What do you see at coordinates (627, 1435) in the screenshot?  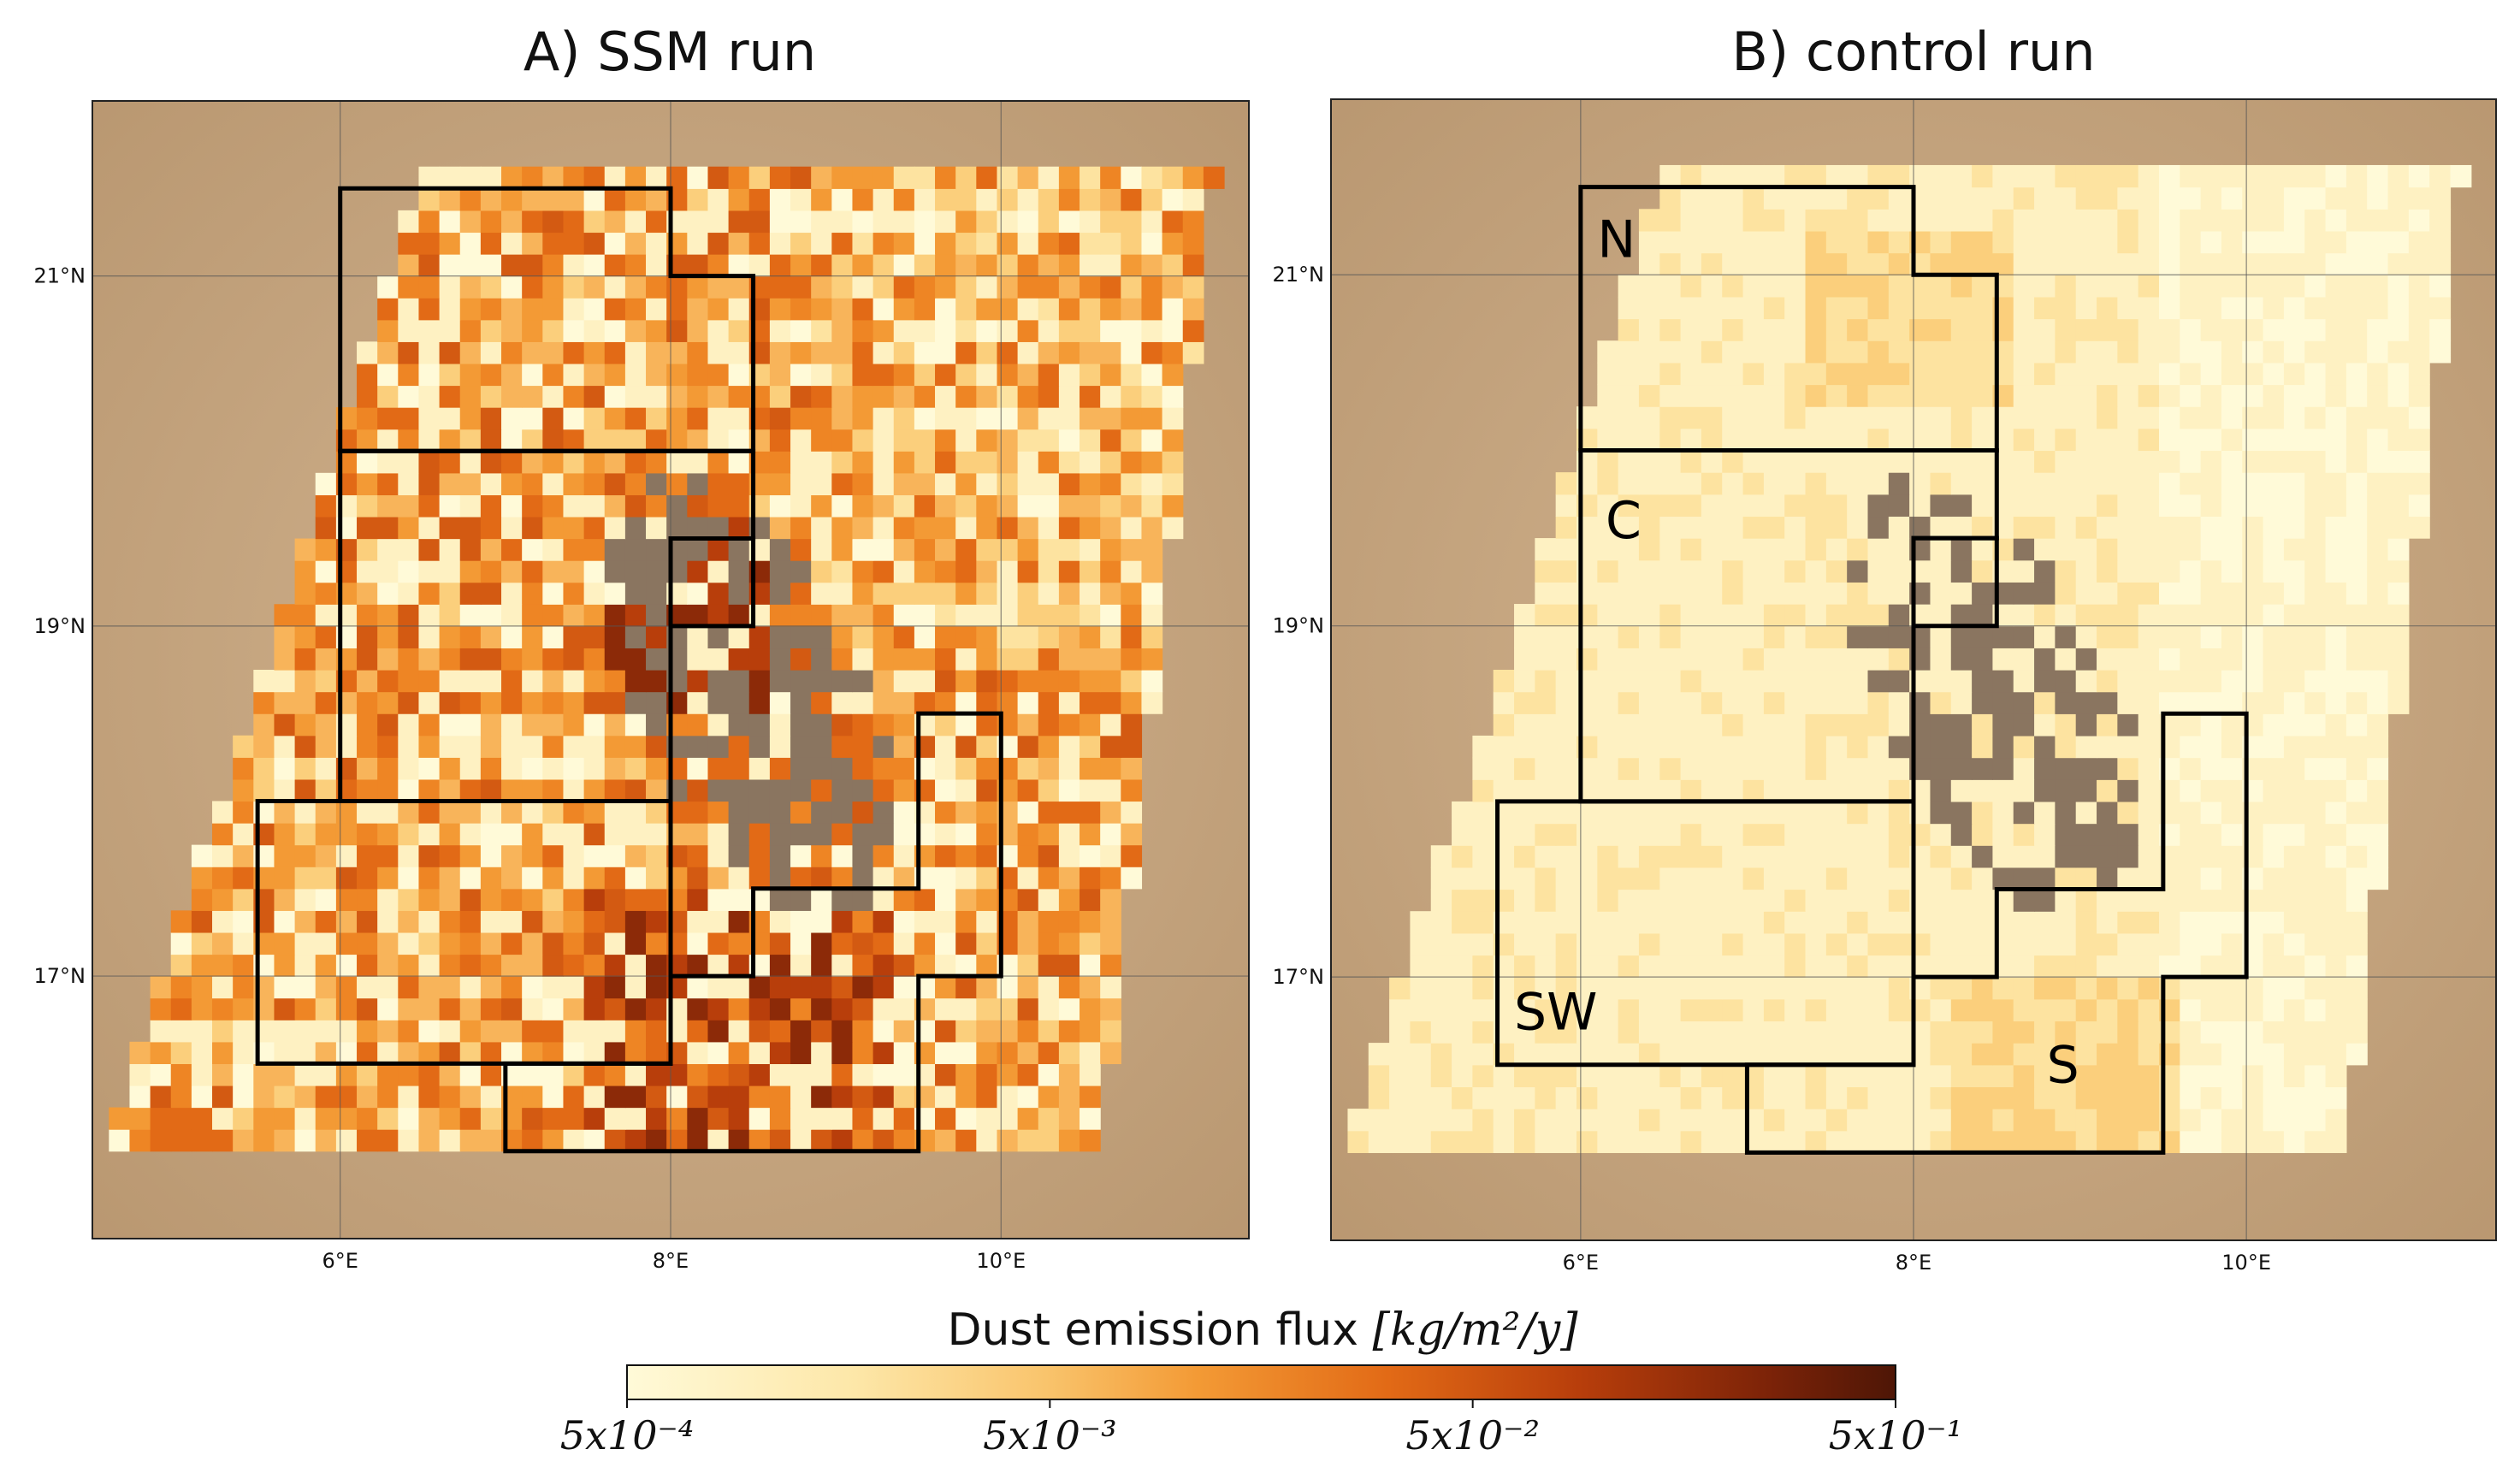 I see `colorbar-tick-label: 5x10⁻⁴` at bounding box center [627, 1435].